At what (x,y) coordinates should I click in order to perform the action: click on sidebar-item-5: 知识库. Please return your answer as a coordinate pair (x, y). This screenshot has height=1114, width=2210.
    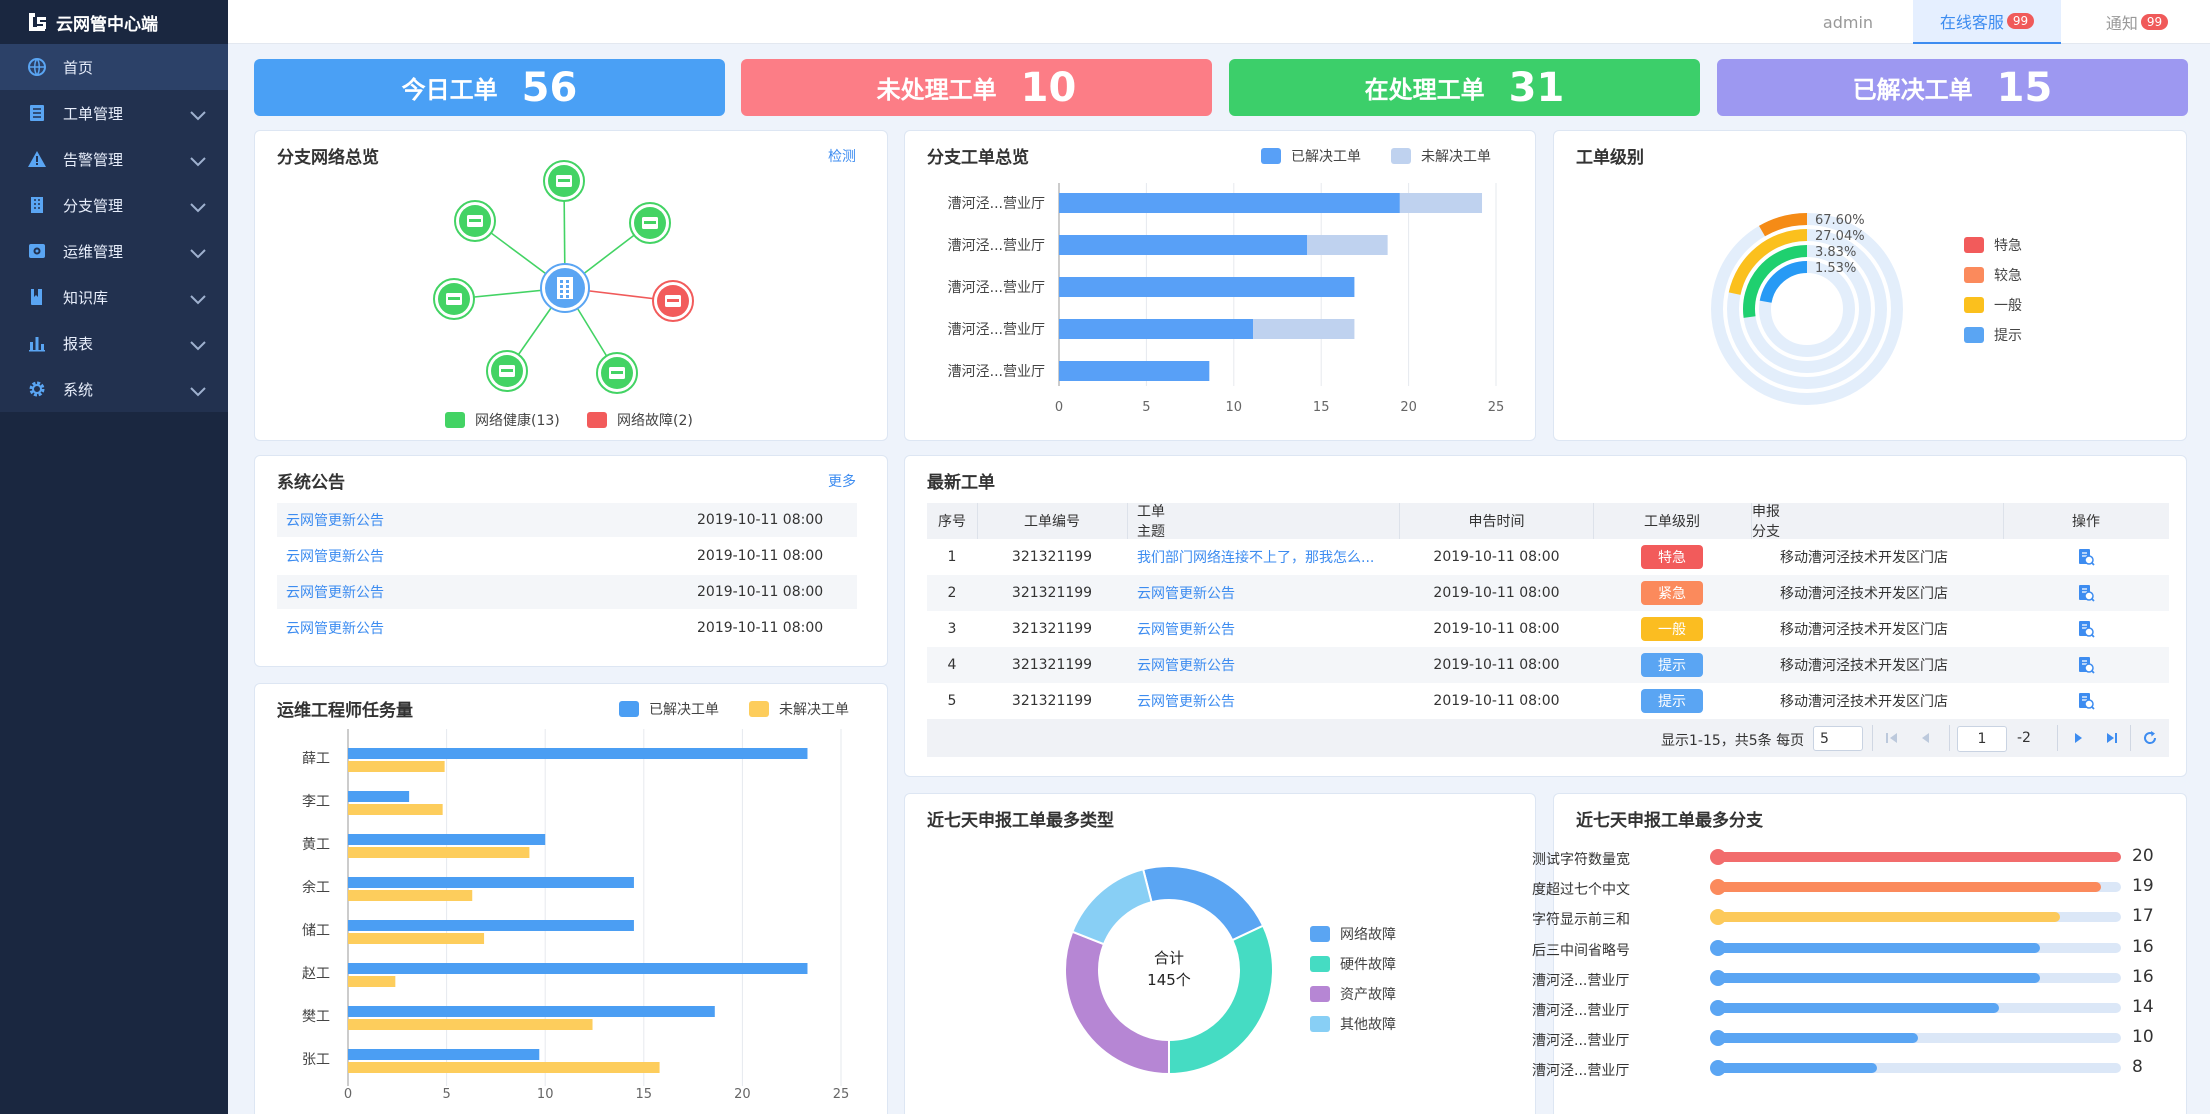
    Looking at the image, I should click on (114, 297).